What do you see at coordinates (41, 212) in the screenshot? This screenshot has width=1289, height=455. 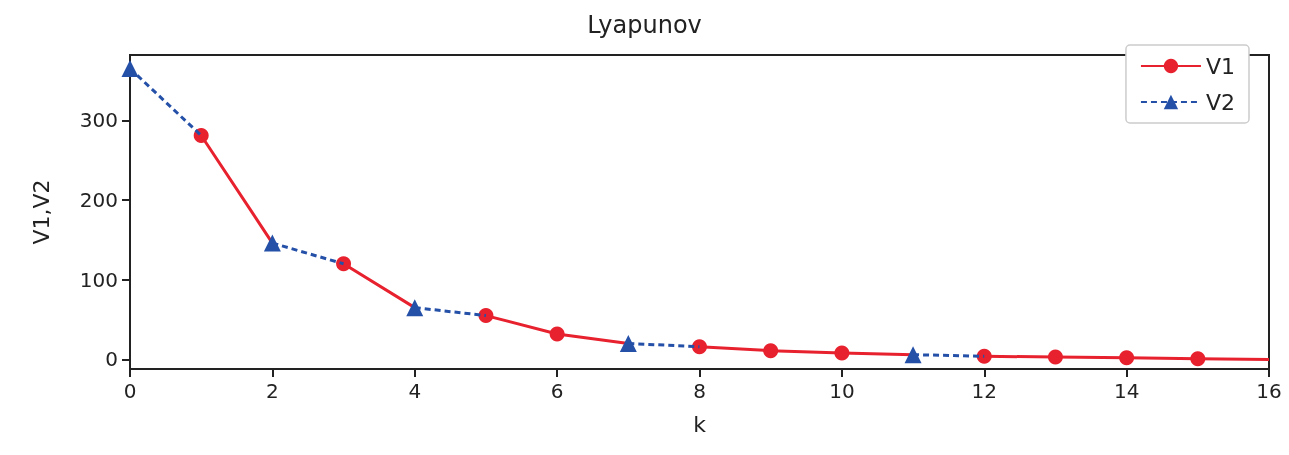 I see `y-axis-title: V1,V2` at bounding box center [41, 212].